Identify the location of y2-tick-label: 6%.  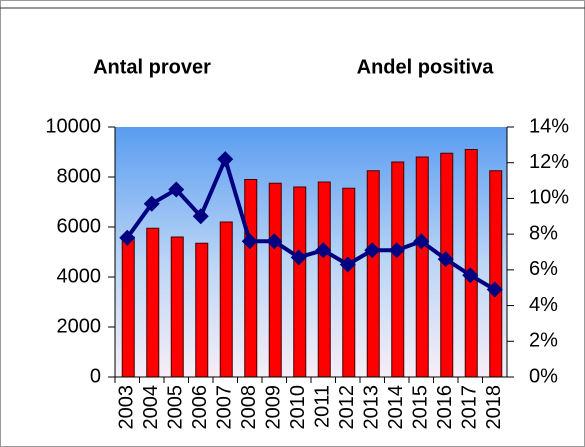
(543, 269).